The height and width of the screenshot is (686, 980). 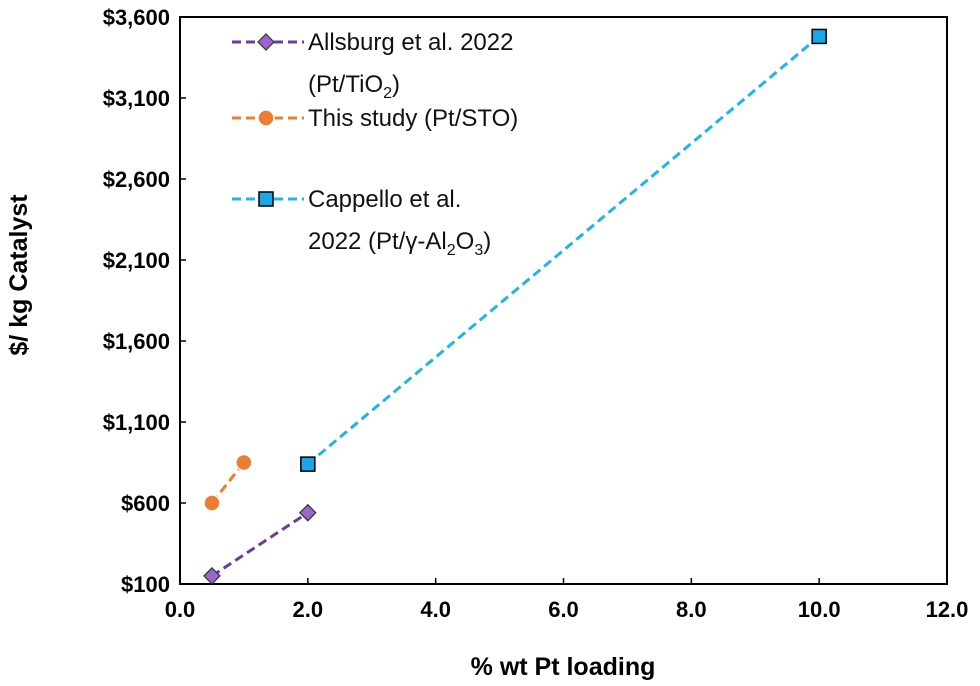 I want to click on x-tick-label: 12.0, so click(x=947, y=609).